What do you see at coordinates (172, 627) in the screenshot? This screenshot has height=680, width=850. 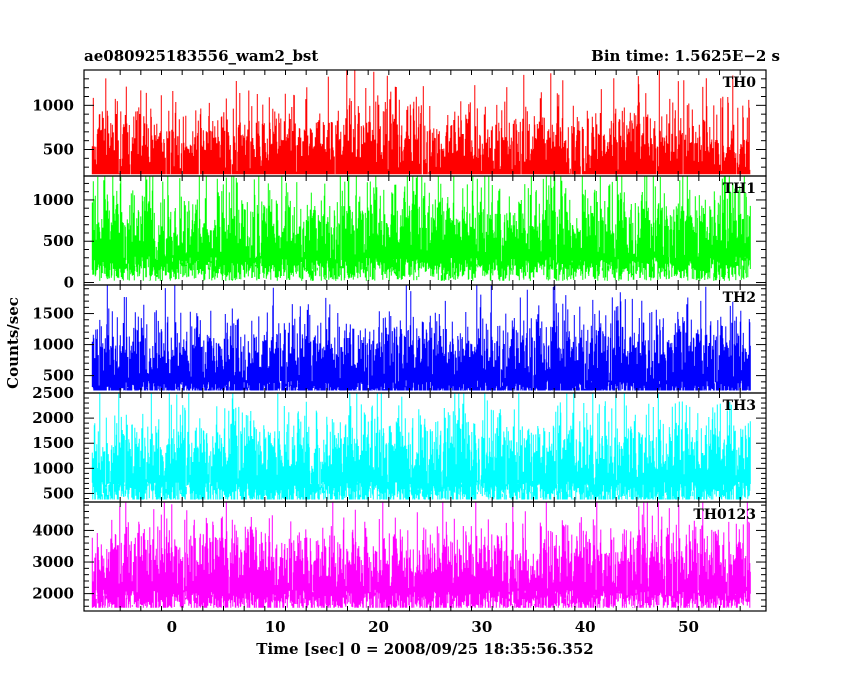 I see `x-tick-label: 0` at bounding box center [172, 627].